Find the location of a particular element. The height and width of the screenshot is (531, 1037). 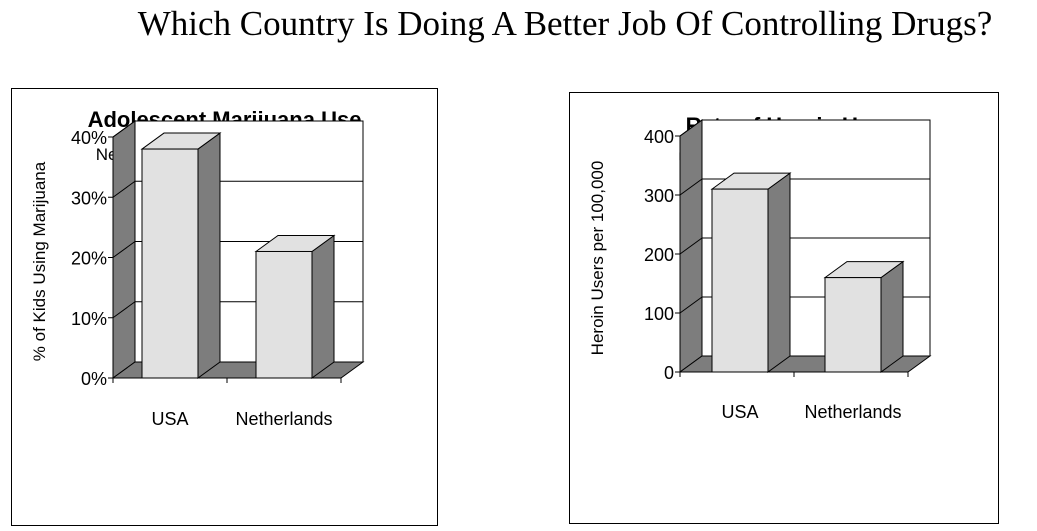

y-tick-label: 300 is located at coordinates (659, 196).